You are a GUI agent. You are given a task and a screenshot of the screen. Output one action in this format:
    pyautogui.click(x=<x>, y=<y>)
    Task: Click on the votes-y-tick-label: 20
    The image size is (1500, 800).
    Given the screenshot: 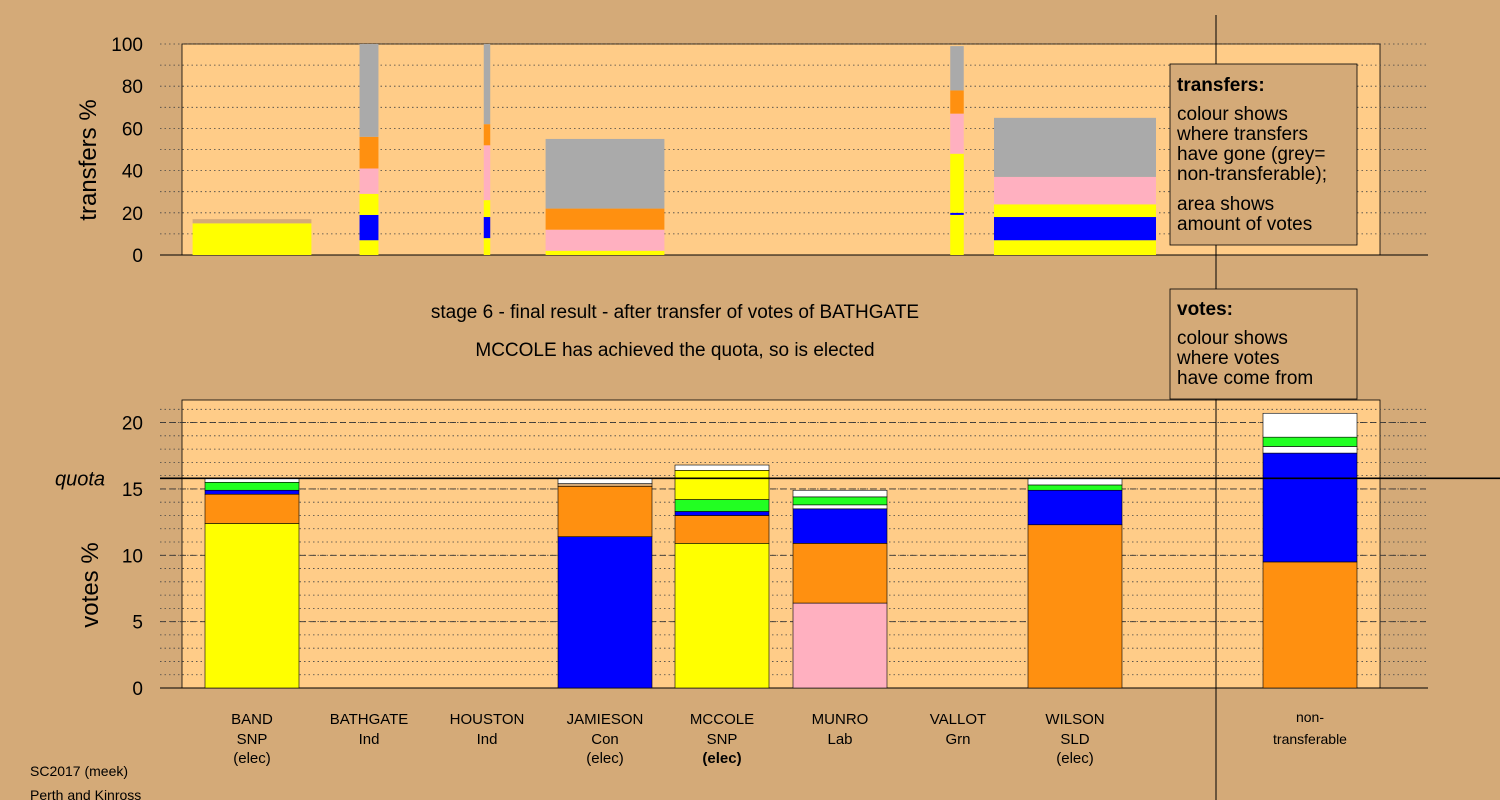 What is the action you would take?
    pyautogui.click(x=132, y=424)
    